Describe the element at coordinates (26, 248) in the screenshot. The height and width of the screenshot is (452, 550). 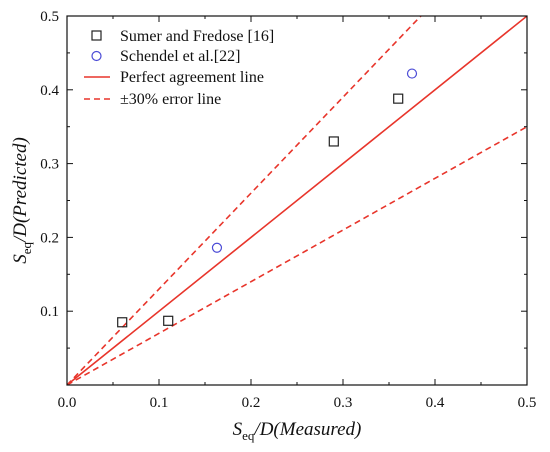
I see `y-axis-label-sub: eq` at that location.